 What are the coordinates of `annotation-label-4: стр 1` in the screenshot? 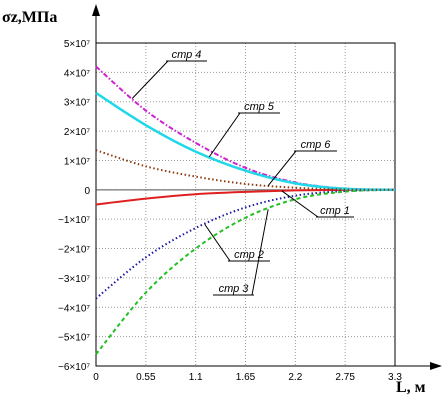 It's located at (335, 211).